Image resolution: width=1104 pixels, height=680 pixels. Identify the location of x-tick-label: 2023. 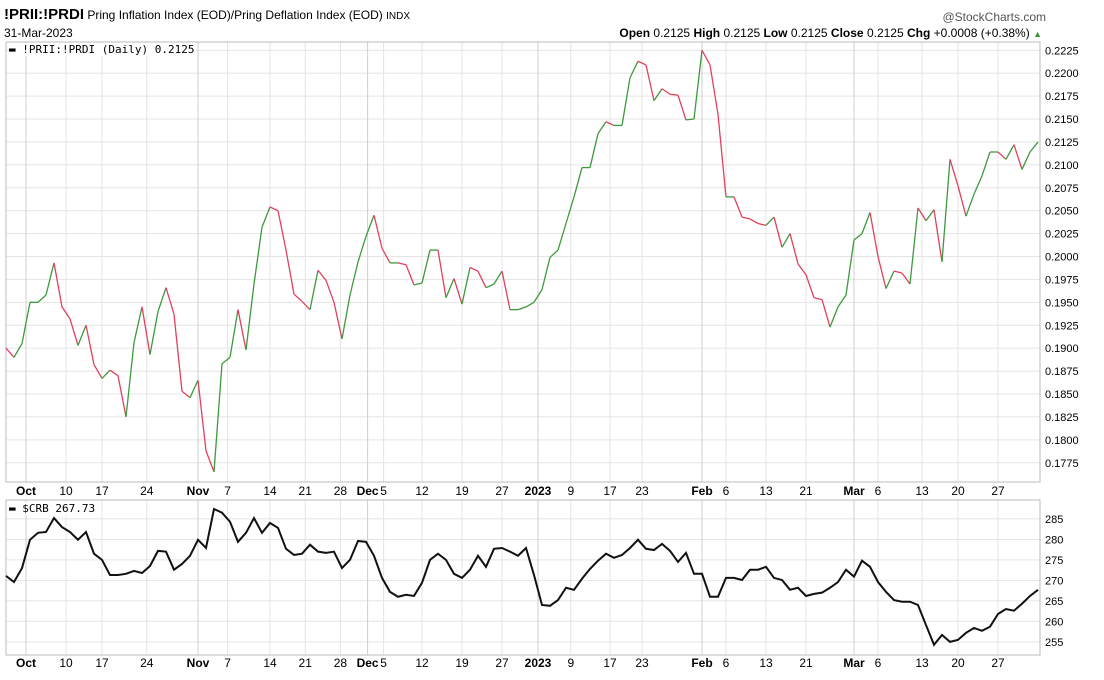
(538, 663).